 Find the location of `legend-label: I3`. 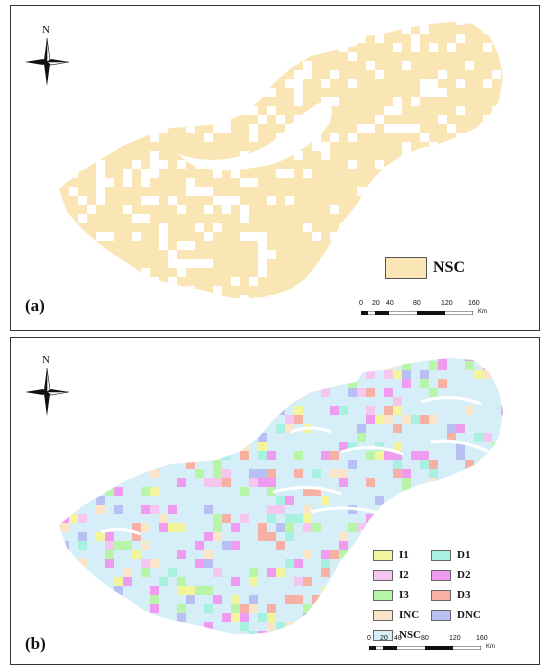

legend-label: I3 is located at coordinates (404, 595).